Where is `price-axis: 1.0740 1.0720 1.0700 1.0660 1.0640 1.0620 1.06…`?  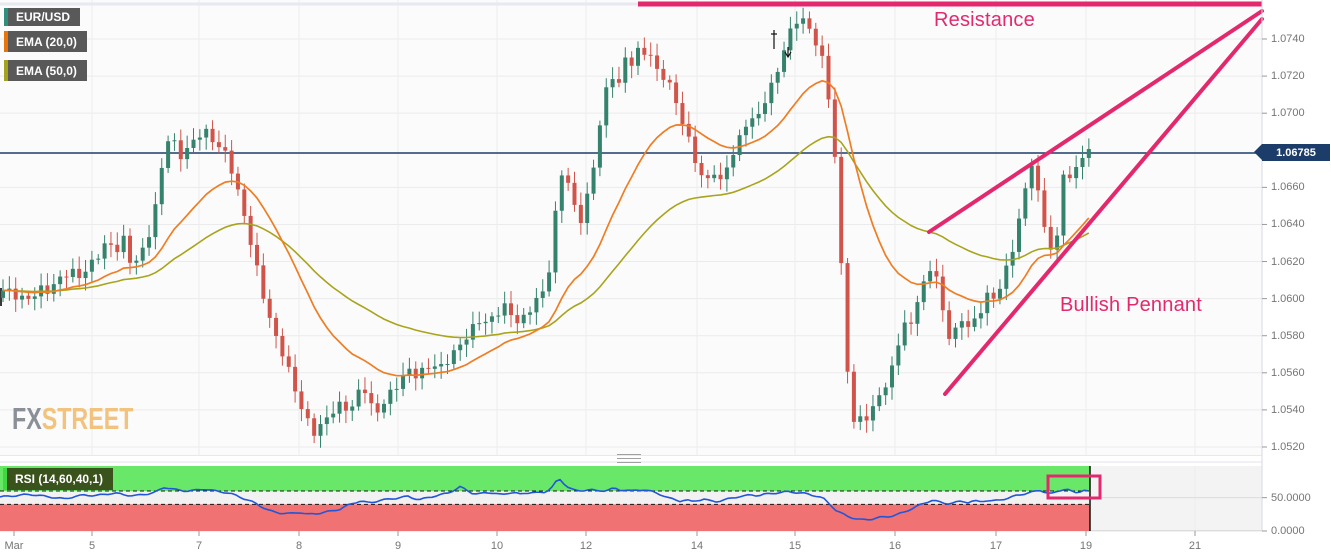
price-axis: 1.0740 1.0720 1.0700 1.0660 1.0640 1.0620 1.06… is located at coordinates (1296, 268).